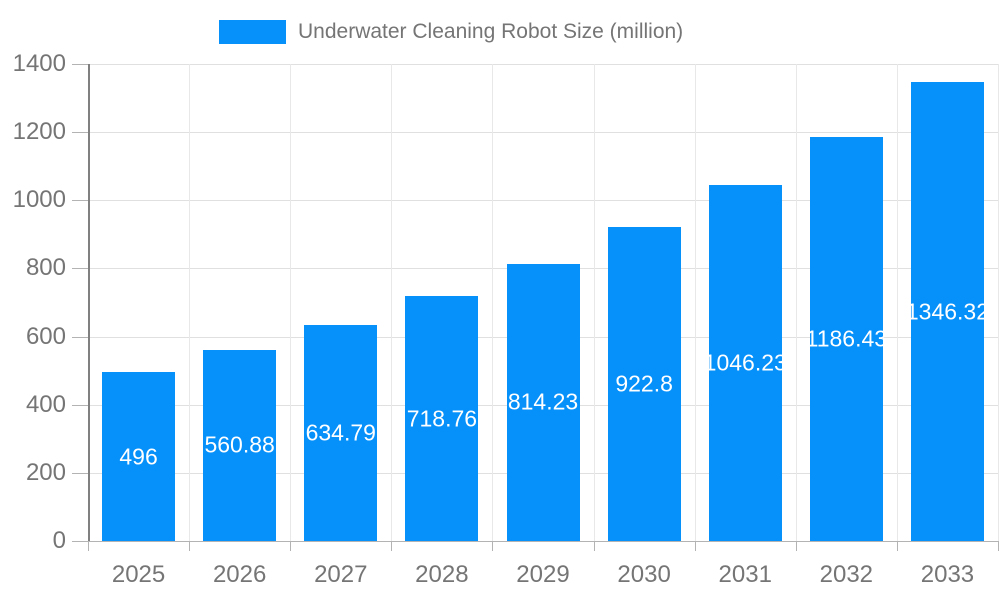  I want to click on bar-2031, so click(745, 362).